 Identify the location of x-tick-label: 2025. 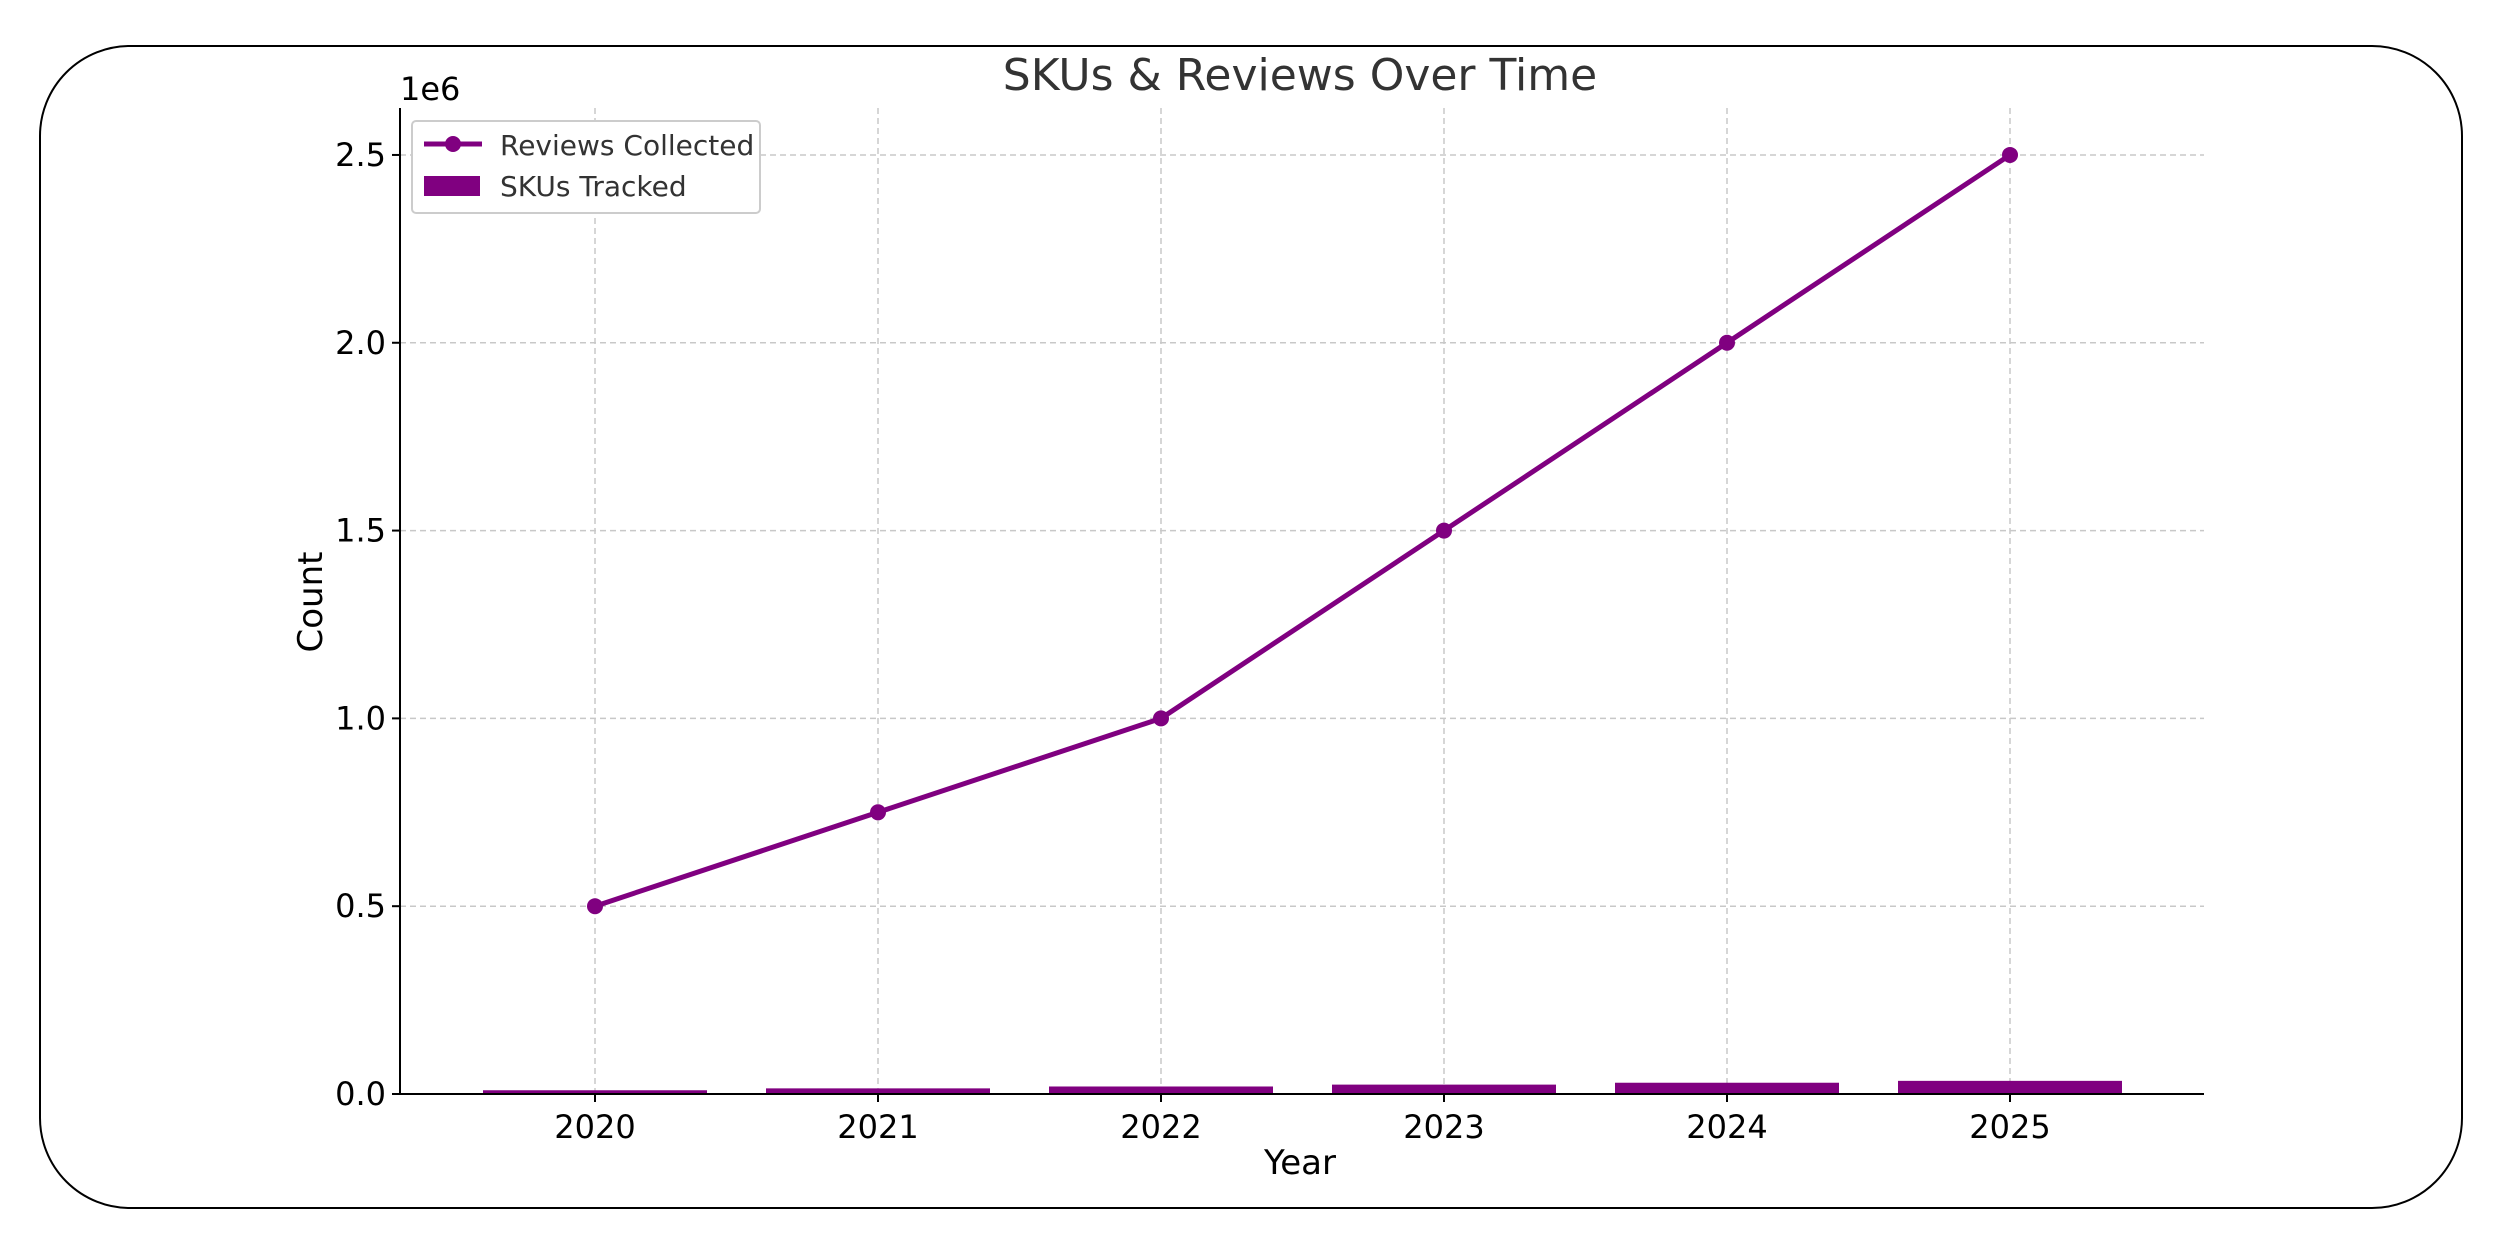
(2009, 1127).